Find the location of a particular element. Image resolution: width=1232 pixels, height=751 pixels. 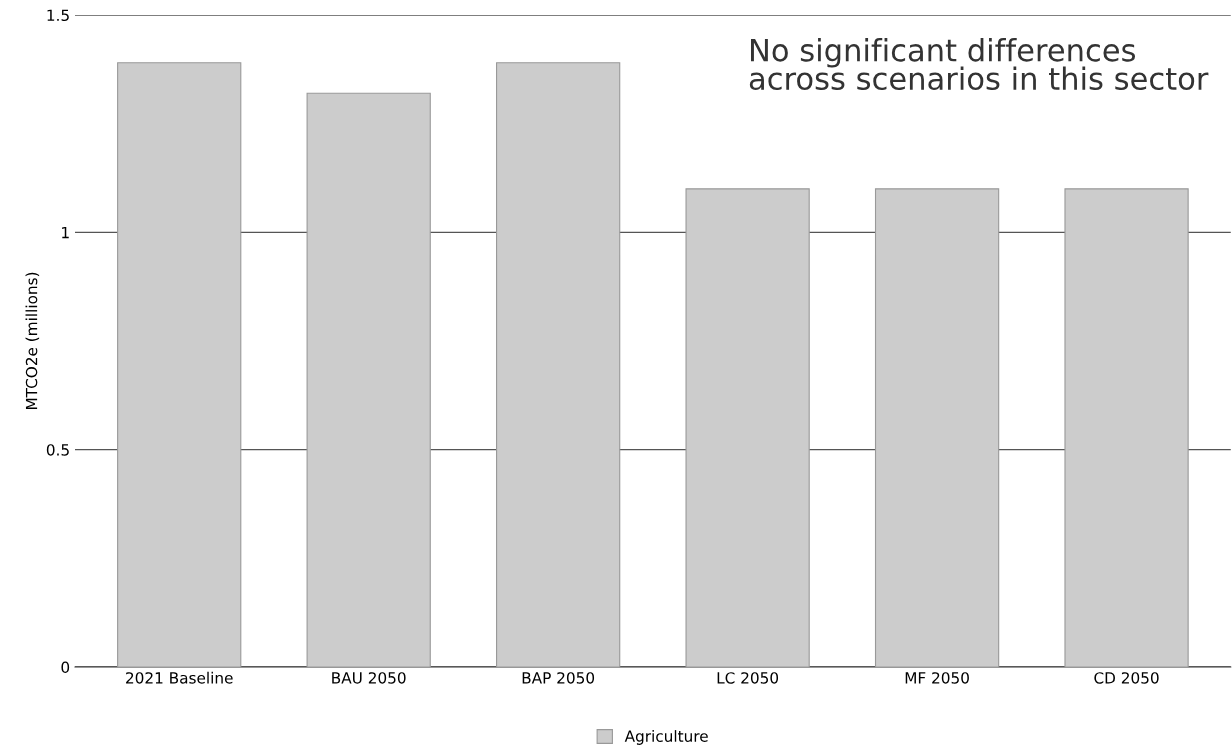

y-tick-label: 1.5 is located at coordinates (58, 15).